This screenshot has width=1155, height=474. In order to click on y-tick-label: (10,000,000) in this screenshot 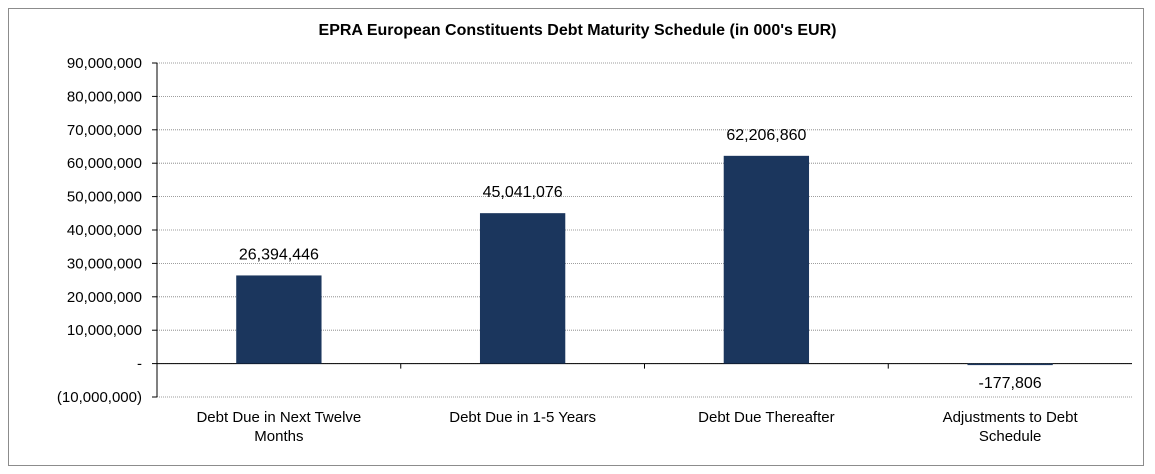, I will do `click(99, 397)`.